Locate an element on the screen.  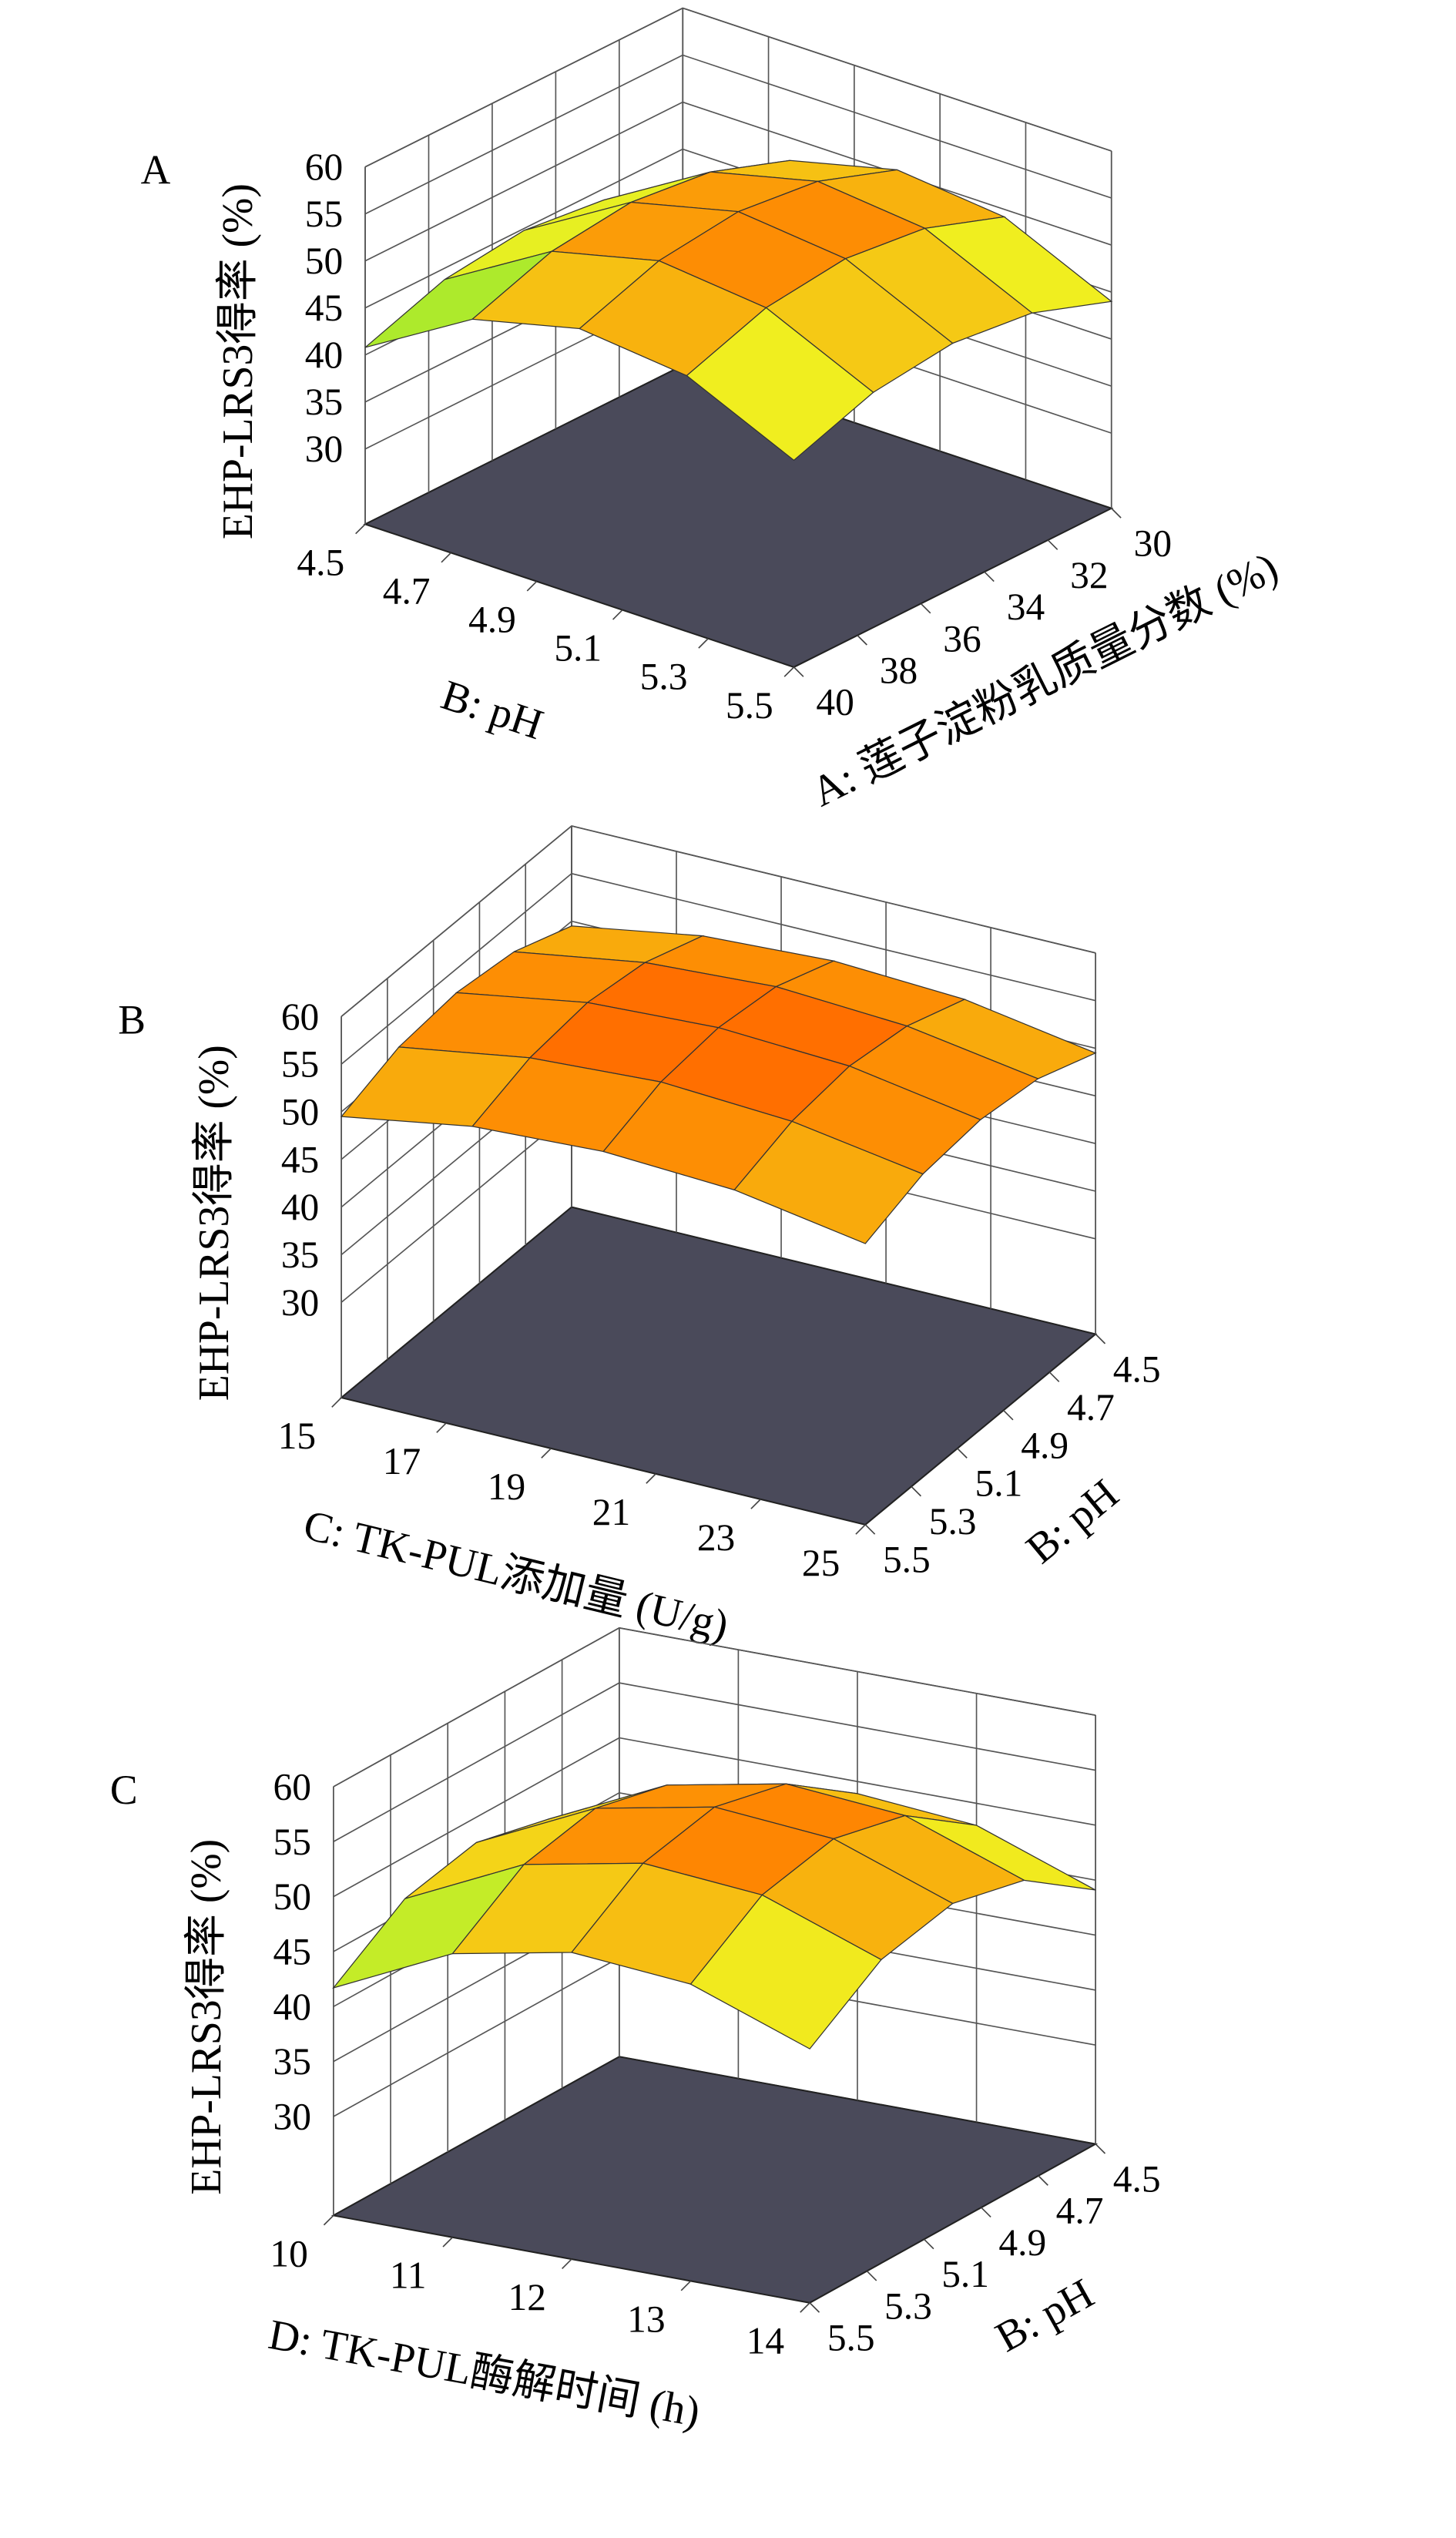
y-tick-label: 5.5 is located at coordinates (907, 1560).